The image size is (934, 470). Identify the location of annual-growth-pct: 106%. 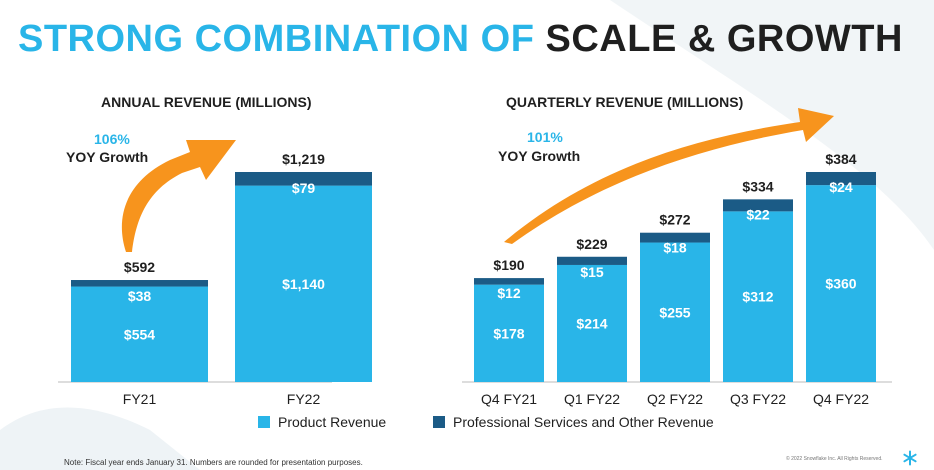
(112, 139).